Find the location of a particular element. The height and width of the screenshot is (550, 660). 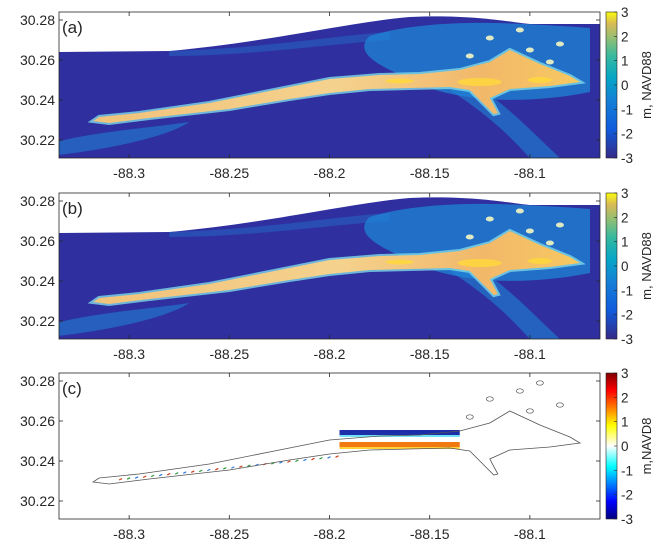

no-data-region is located at coordinates (329, 32).